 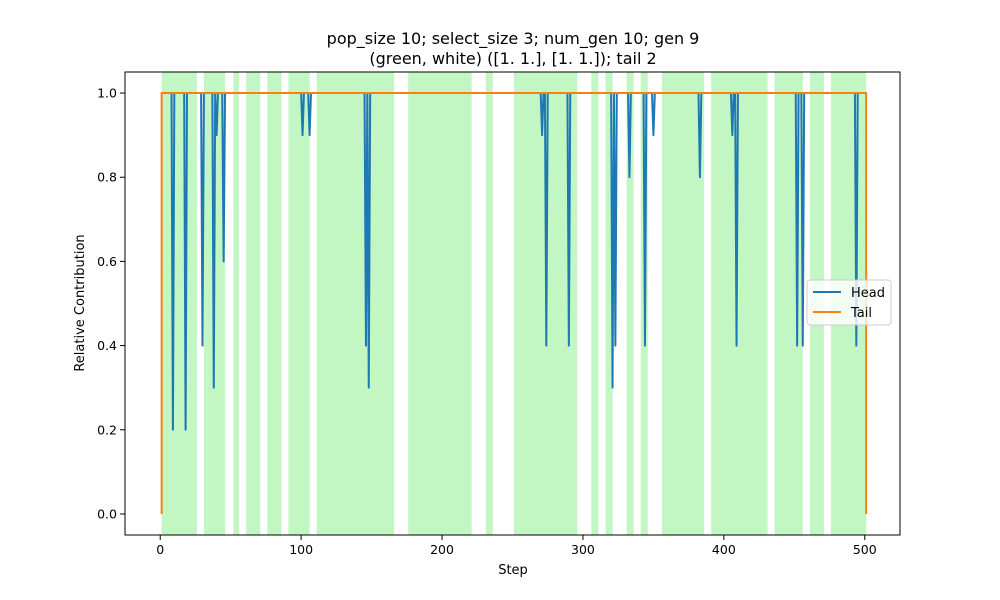 I want to click on x-tick-label-100: 100, so click(x=301, y=549).